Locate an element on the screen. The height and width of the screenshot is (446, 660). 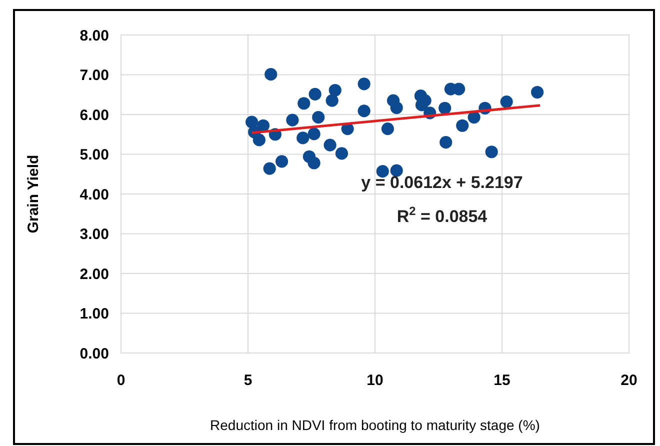
x-tick-label: 0 is located at coordinates (121, 380).